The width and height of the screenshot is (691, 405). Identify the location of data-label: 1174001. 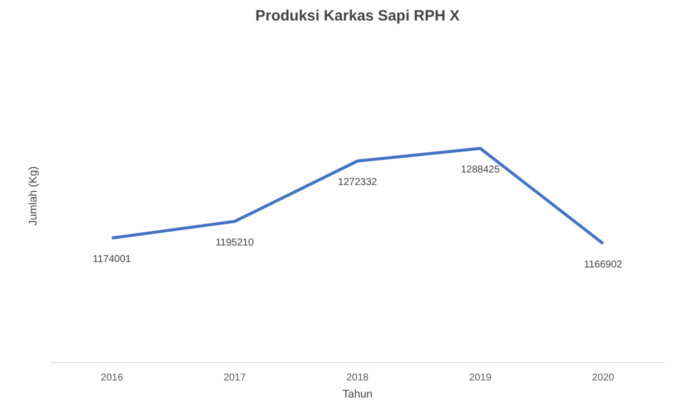
(112, 260).